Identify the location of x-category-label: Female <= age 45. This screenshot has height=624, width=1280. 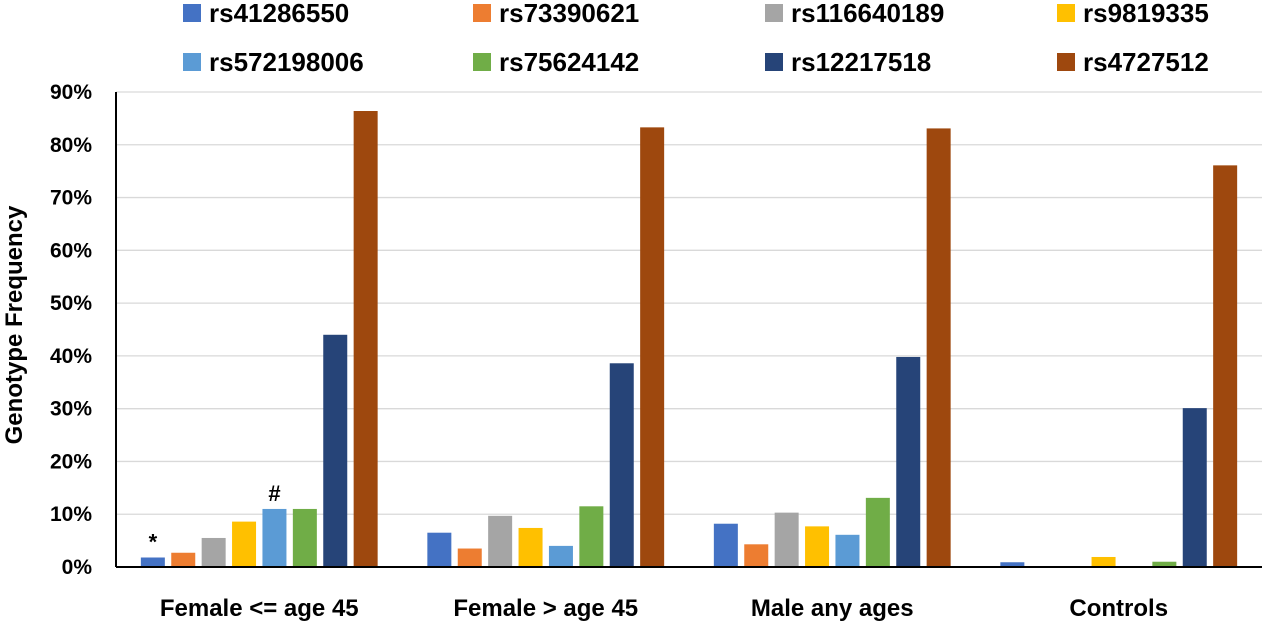
(259, 608).